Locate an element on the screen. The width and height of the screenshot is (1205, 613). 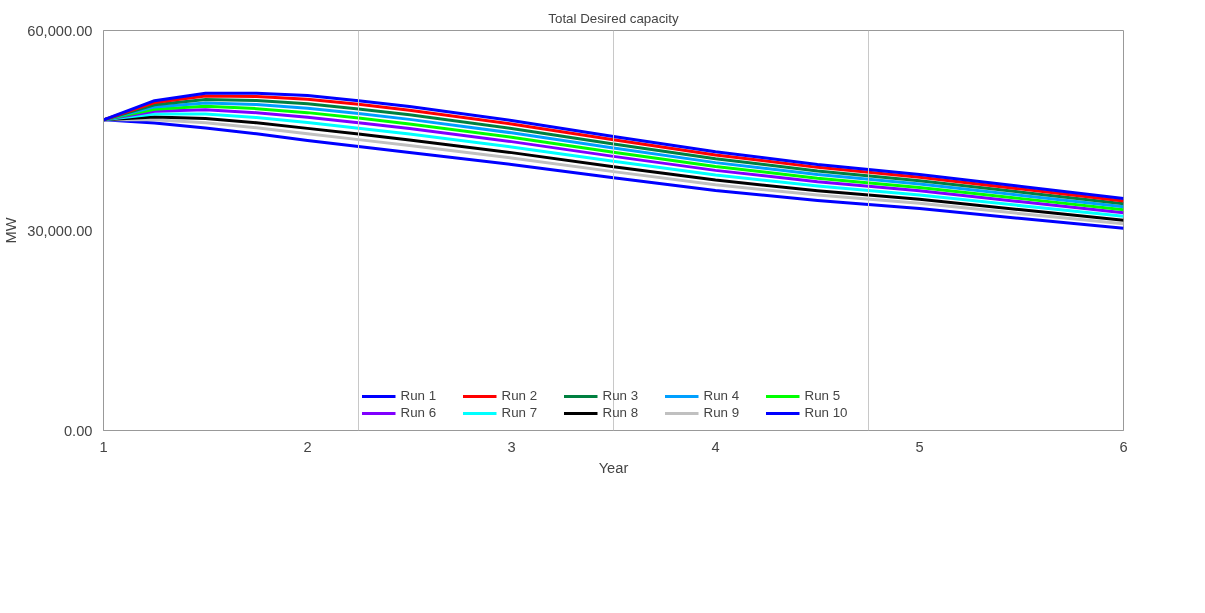
legend-label: Run 10 is located at coordinates (826, 412).